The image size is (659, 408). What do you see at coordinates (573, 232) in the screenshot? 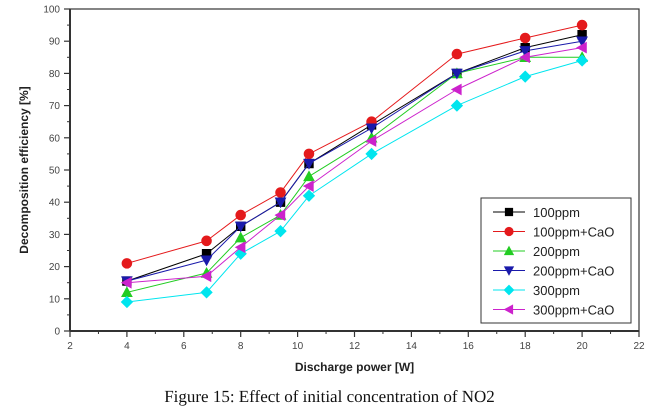
I see `legend-label: 100ppm+CaO` at bounding box center [573, 232].